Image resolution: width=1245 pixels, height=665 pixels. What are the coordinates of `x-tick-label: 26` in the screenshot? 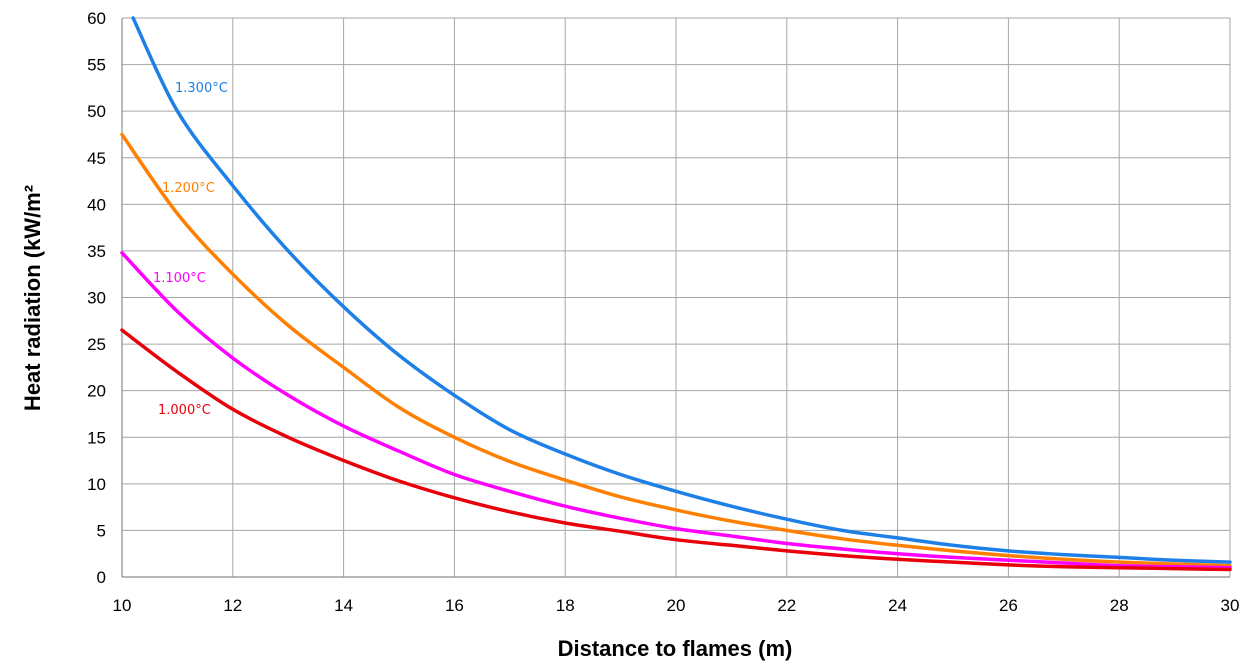 It's located at (1008, 605).